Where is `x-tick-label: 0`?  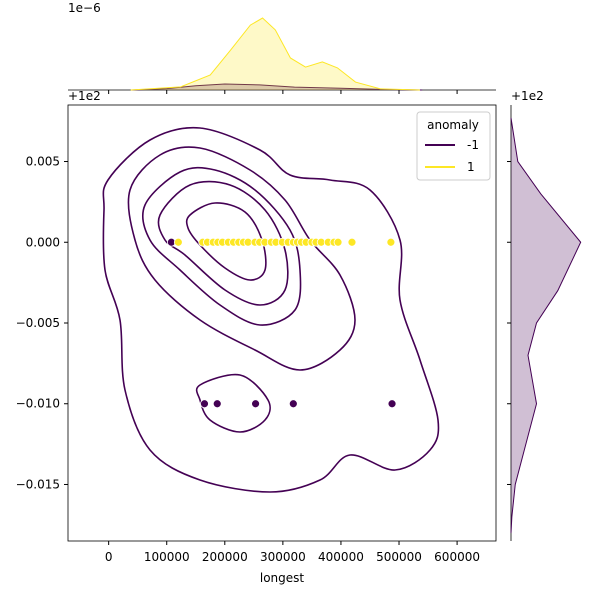
x-tick-label: 0 is located at coordinates (109, 557).